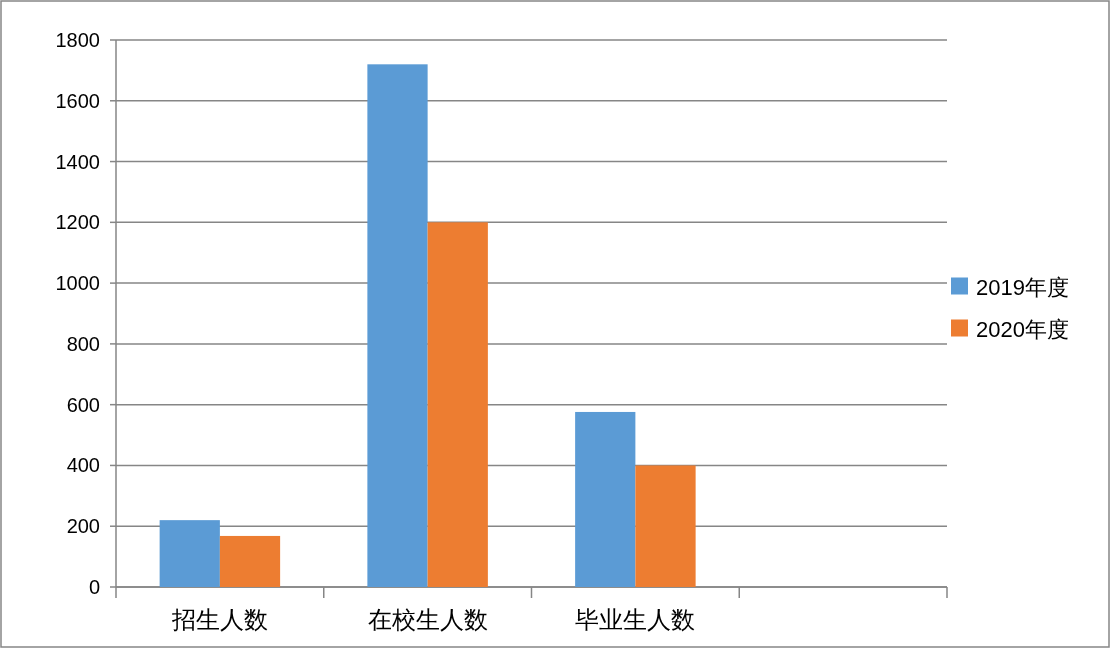  I want to click on y-tick-label: 400, so click(83, 465).